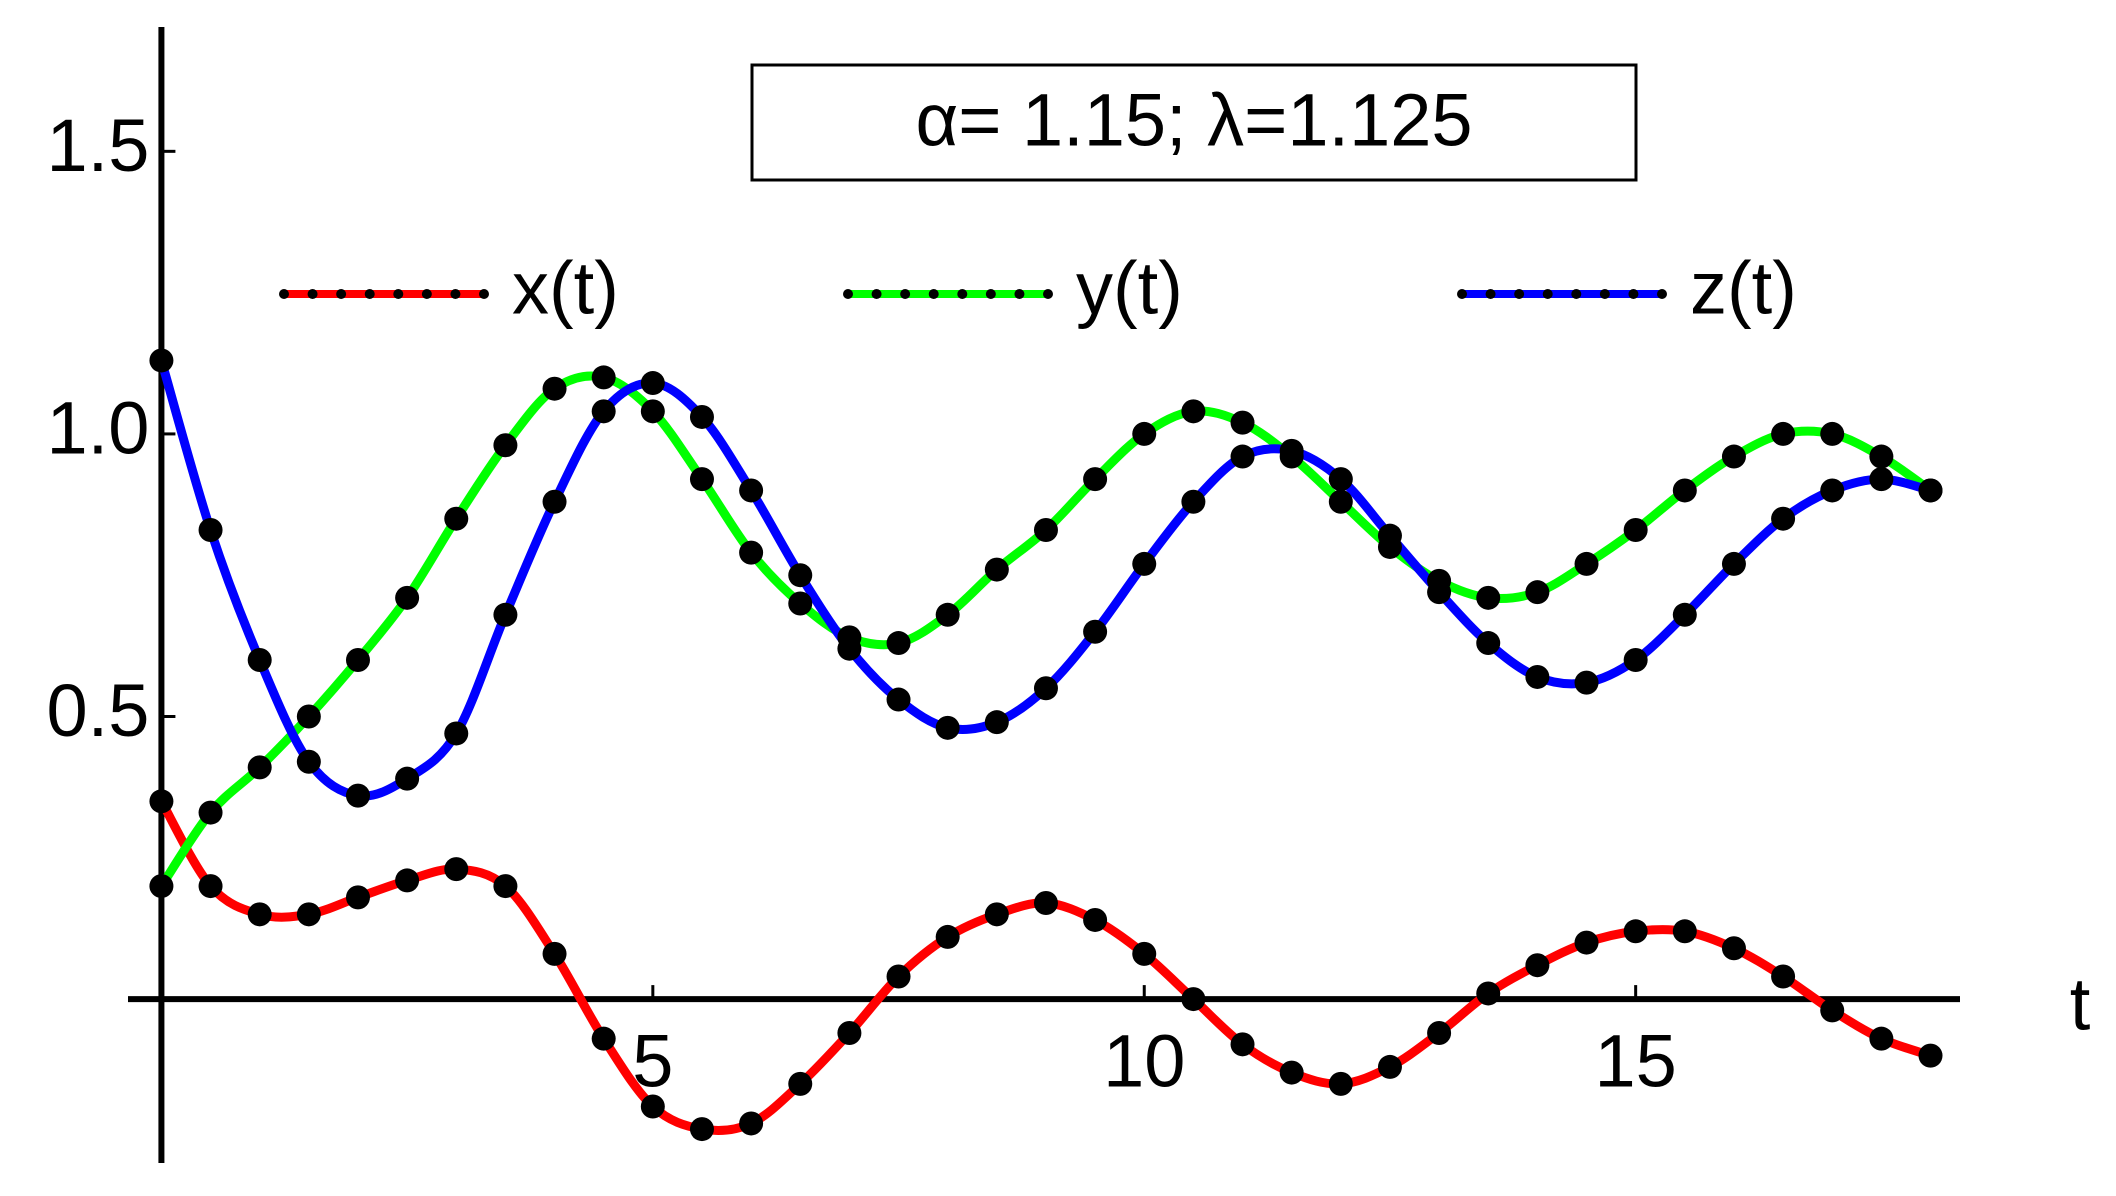 Image resolution: width=2116 pixels, height=1196 pixels. Describe the element at coordinates (565, 288) in the screenshot. I see `legend-label: x(t)` at that location.